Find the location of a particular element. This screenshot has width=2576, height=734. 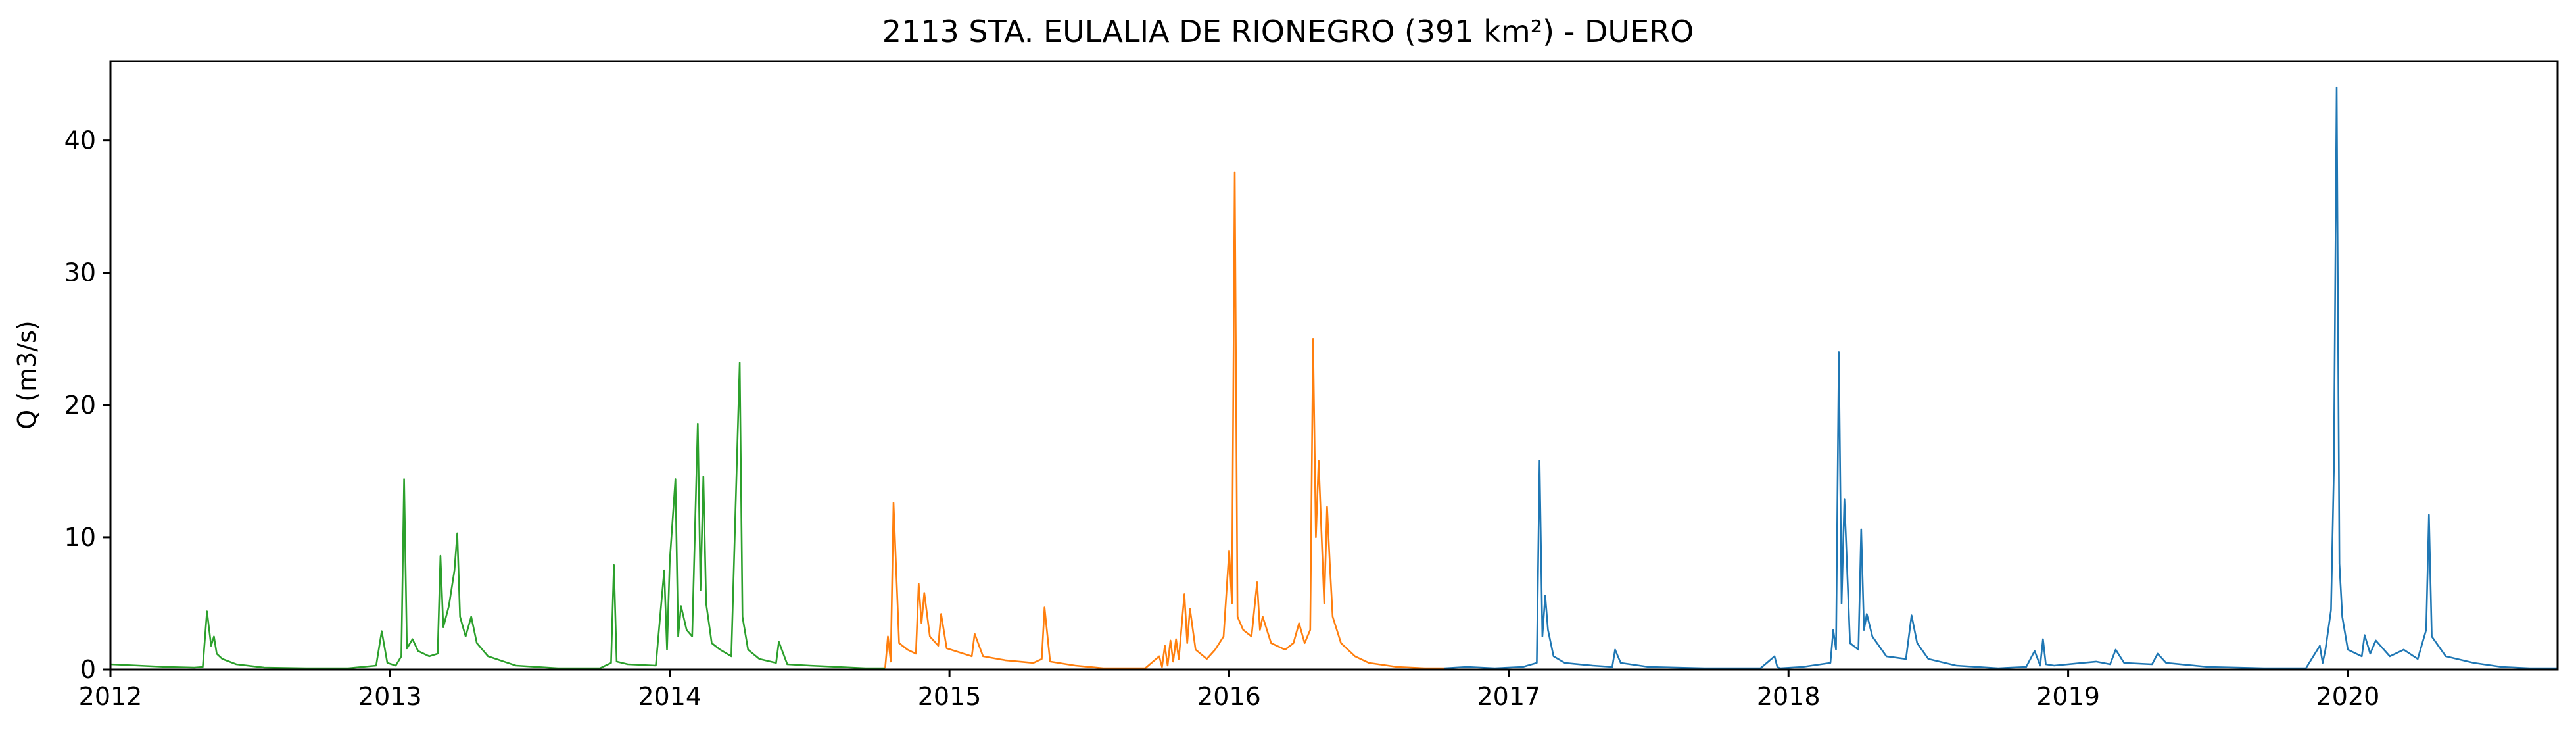

x-tick-label: 2020 is located at coordinates (2348, 697).